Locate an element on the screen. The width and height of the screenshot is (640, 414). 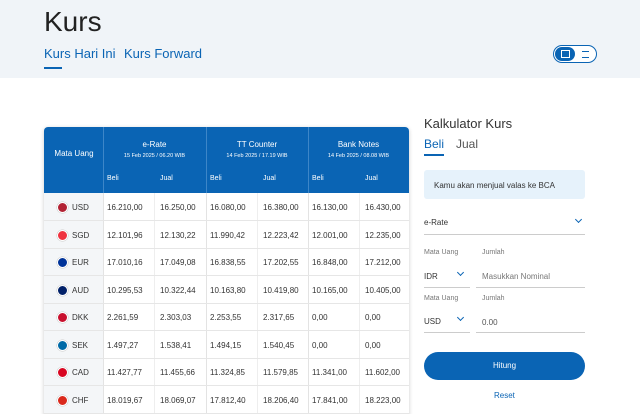
calc-tab: Jual is located at coordinates (467, 144).